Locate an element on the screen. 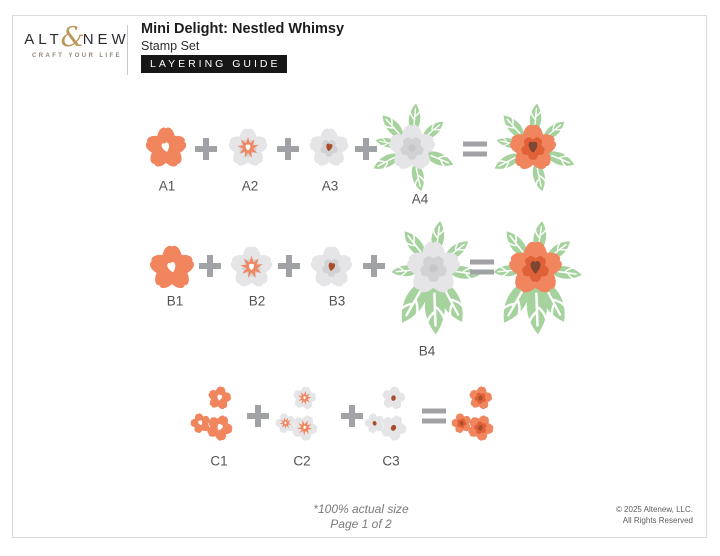 The height and width of the screenshot is (556, 720). brand-text-pre: ALT is located at coordinates (43, 39).